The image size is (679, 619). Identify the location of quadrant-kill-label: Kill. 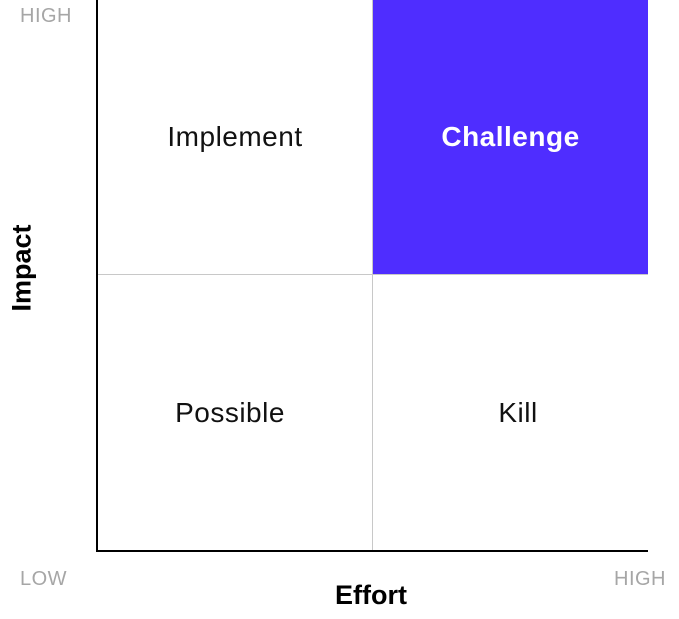
(518, 412).